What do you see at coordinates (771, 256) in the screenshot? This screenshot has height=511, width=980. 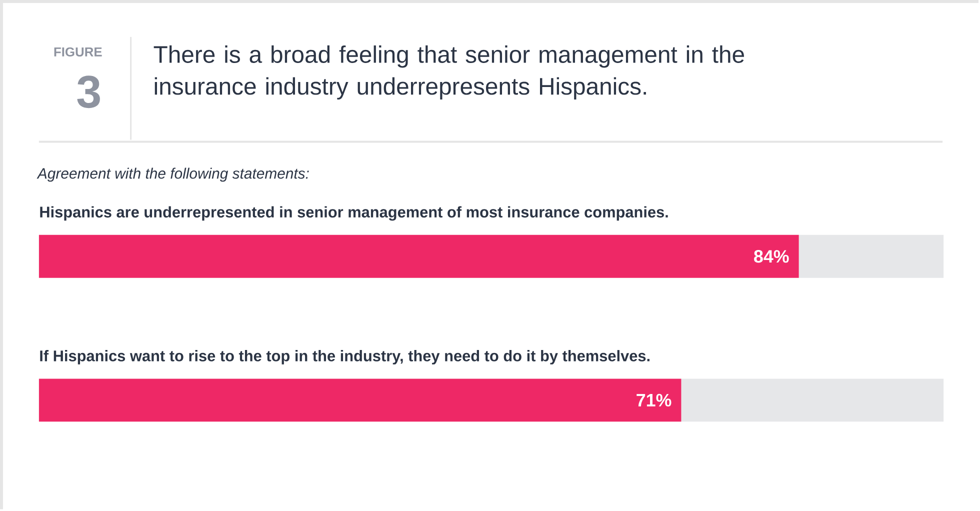 I see `data-label: 84%` at bounding box center [771, 256].